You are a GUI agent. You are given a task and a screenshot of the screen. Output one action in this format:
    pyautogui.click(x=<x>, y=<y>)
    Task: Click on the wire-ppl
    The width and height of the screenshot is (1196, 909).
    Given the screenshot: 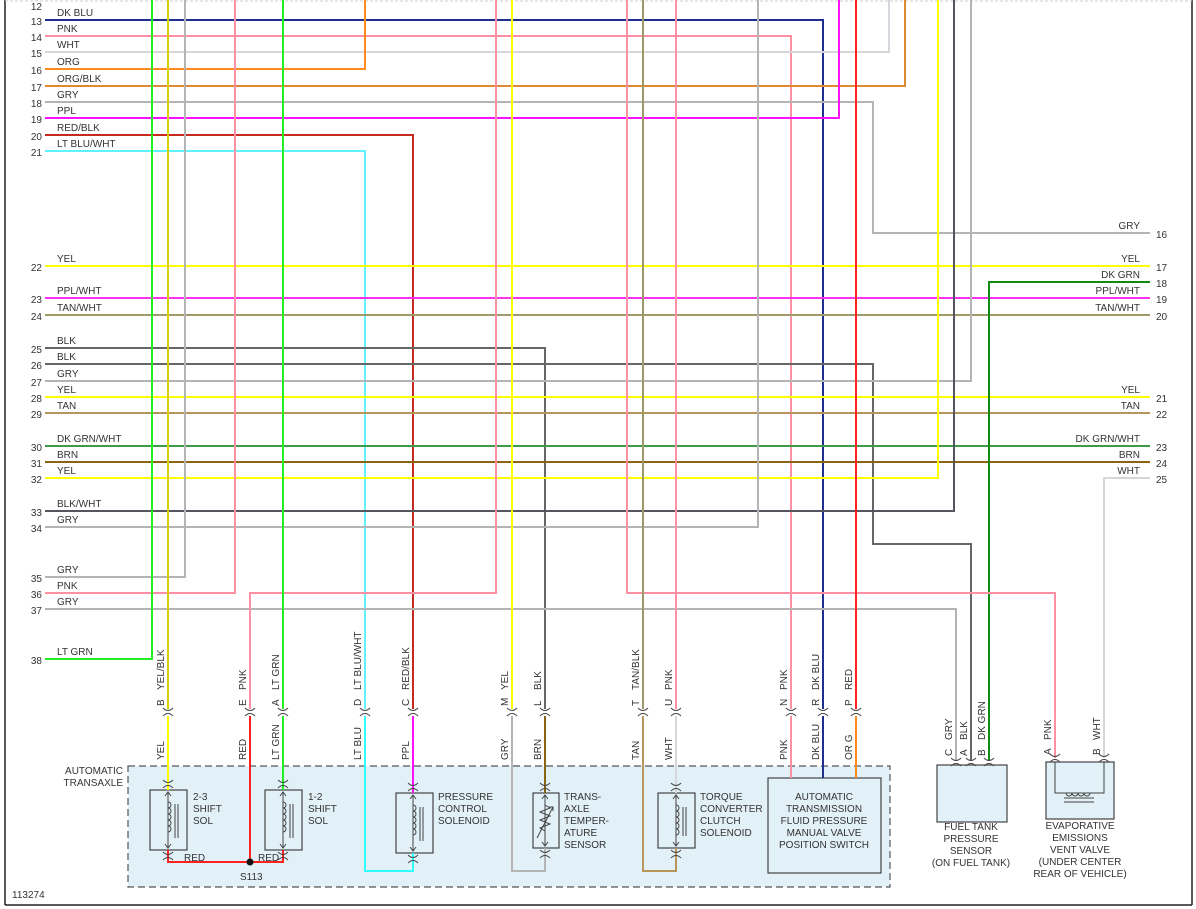 What is the action you would take?
    pyautogui.click(x=442, y=59)
    